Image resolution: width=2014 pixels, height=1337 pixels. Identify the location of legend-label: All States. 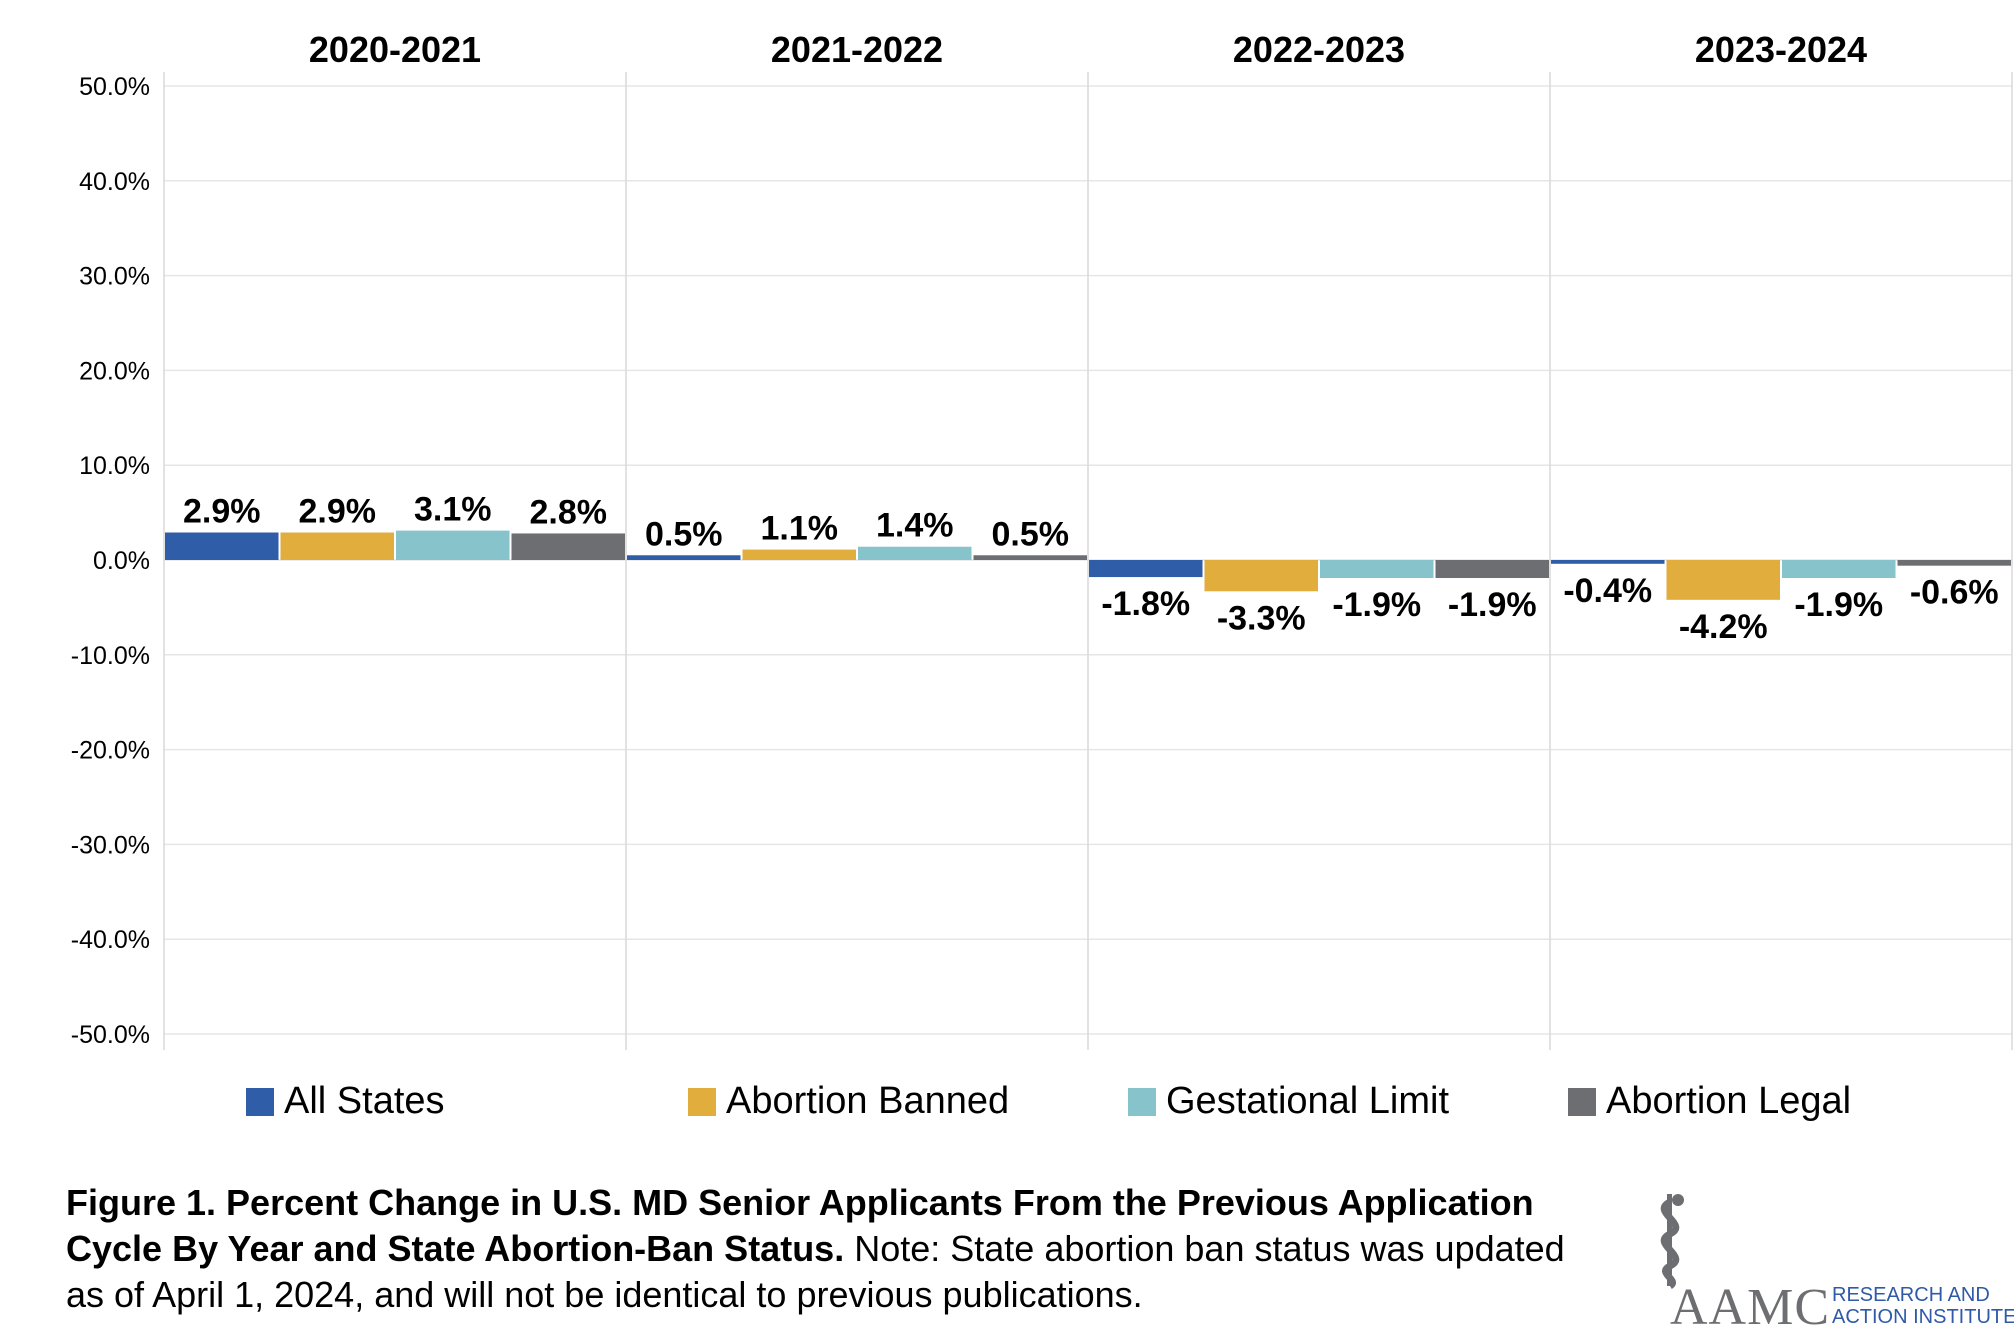
(364, 1101).